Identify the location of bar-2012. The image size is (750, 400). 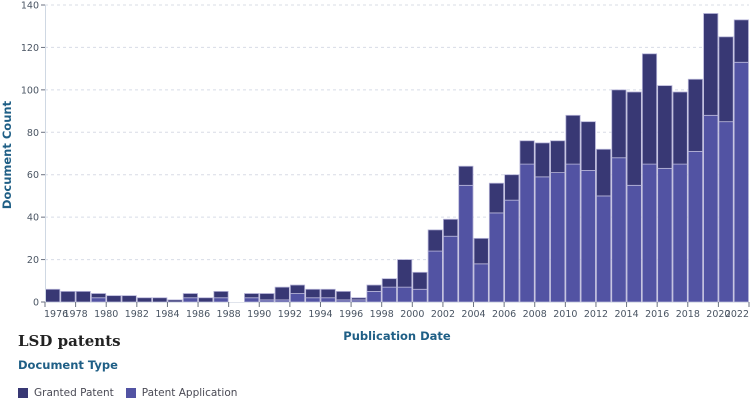
(604, 225).